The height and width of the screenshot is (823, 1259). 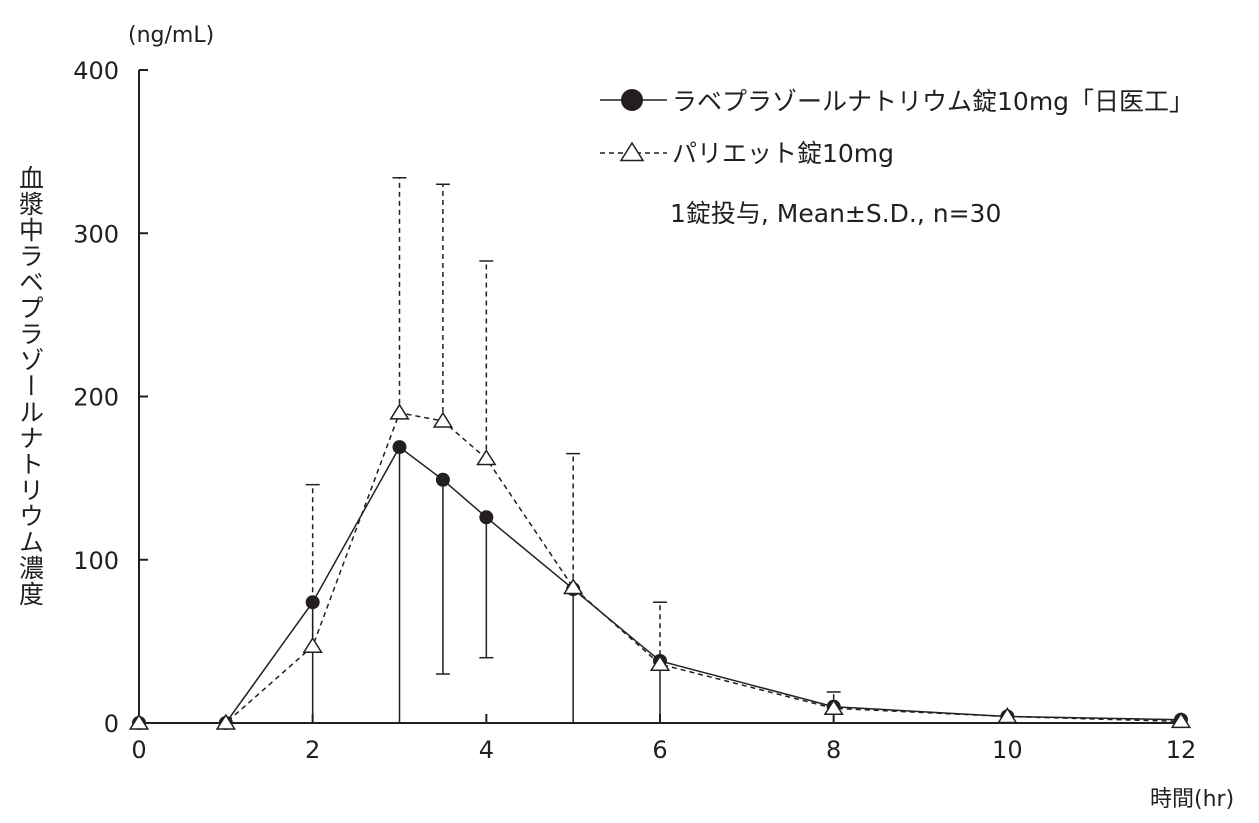 What do you see at coordinates (96, 234) in the screenshot?
I see `y-tick-label: 300` at bounding box center [96, 234].